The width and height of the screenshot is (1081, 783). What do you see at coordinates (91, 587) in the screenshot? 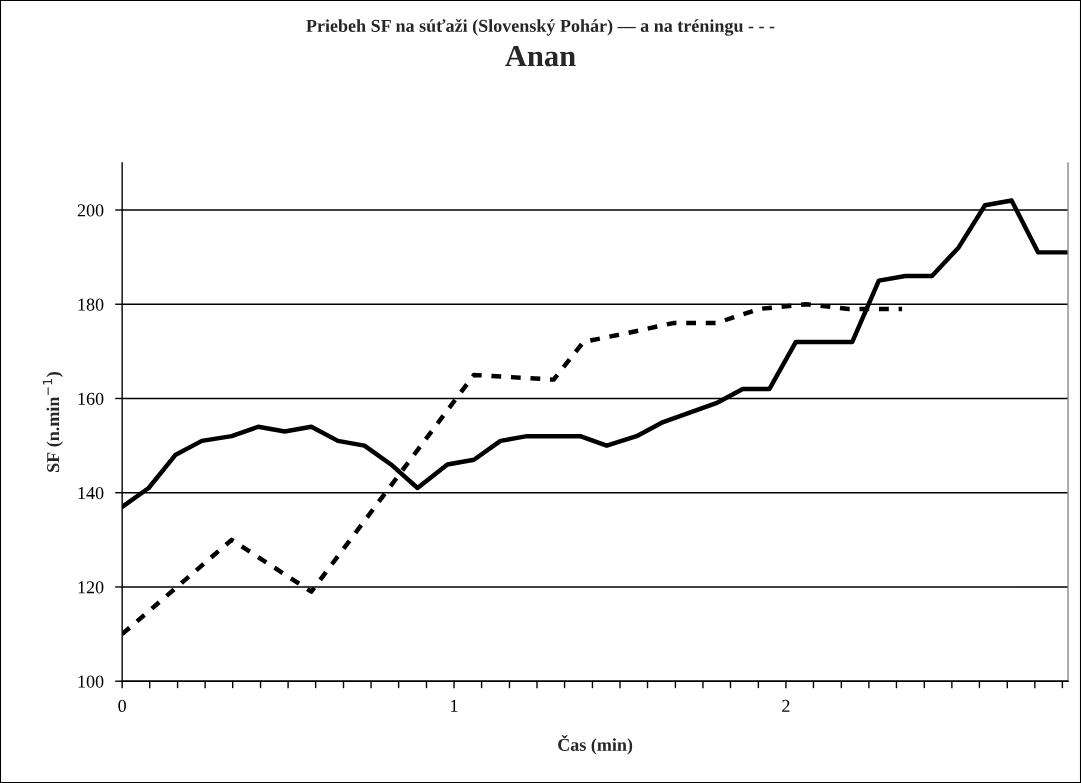
I see `y-tick-label: 120` at bounding box center [91, 587].